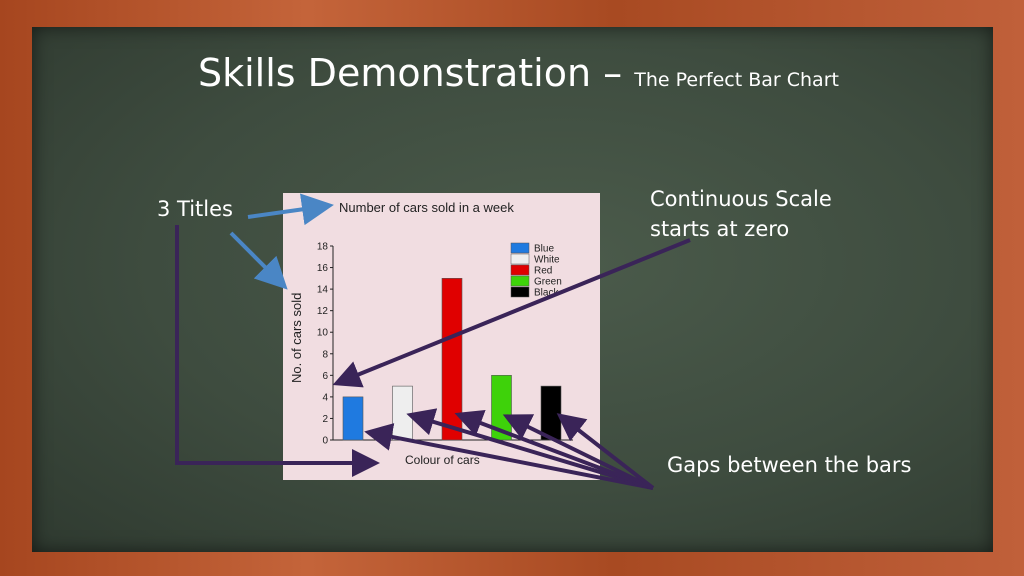 The height and width of the screenshot is (576, 1024). Describe the element at coordinates (410, 73) in the screenshot. I see `slide-title-main: Skills Demonstration –` at that location.